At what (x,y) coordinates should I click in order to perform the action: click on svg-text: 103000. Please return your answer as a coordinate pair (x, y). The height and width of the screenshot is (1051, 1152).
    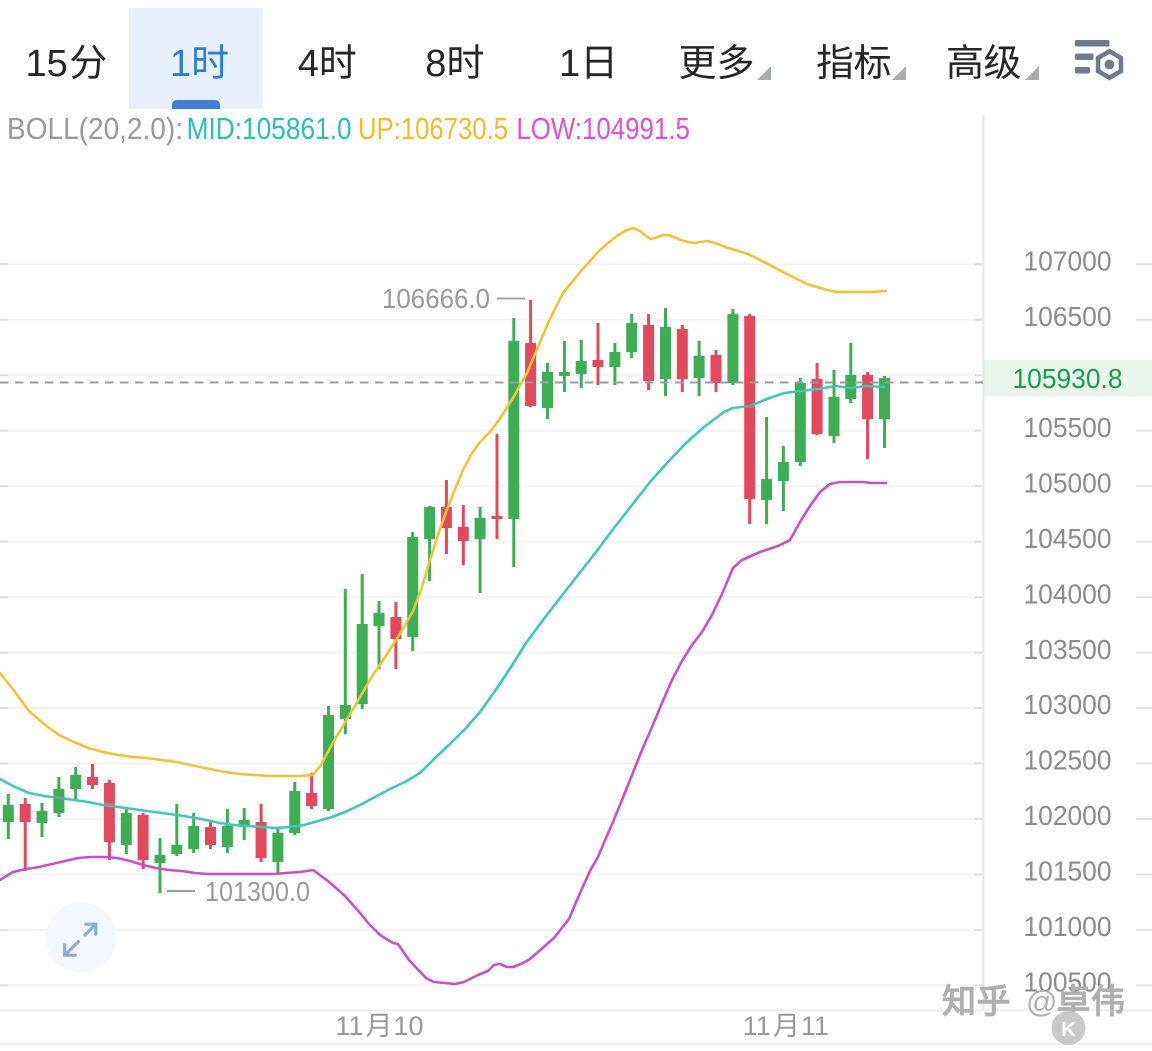
    Looking at the image, I should click on (1068, 704).